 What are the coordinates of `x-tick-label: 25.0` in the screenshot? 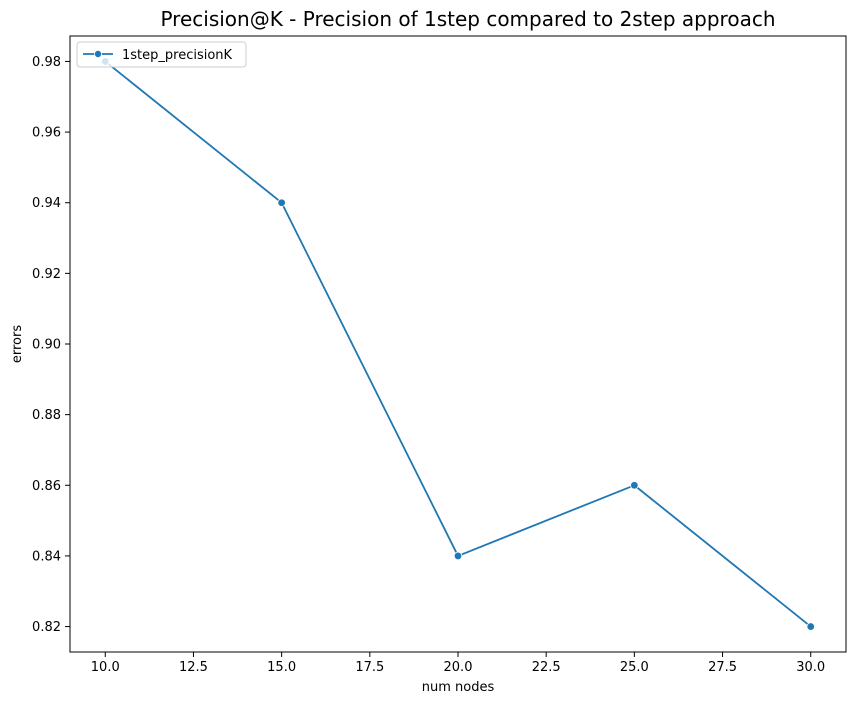 It's located at (634, 667).